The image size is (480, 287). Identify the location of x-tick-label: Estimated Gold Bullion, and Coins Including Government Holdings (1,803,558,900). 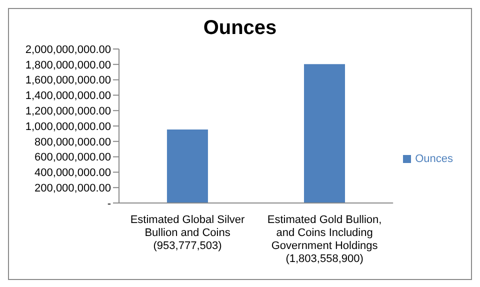
(324, 239).